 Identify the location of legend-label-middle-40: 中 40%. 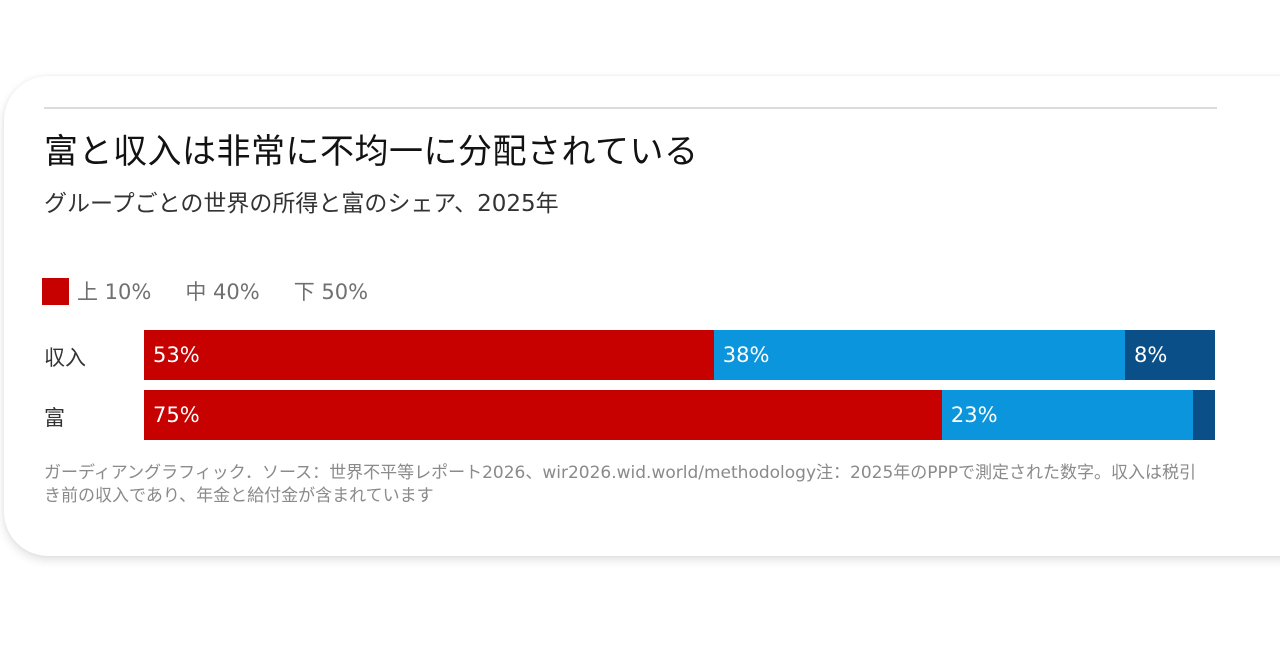
(222, 292).